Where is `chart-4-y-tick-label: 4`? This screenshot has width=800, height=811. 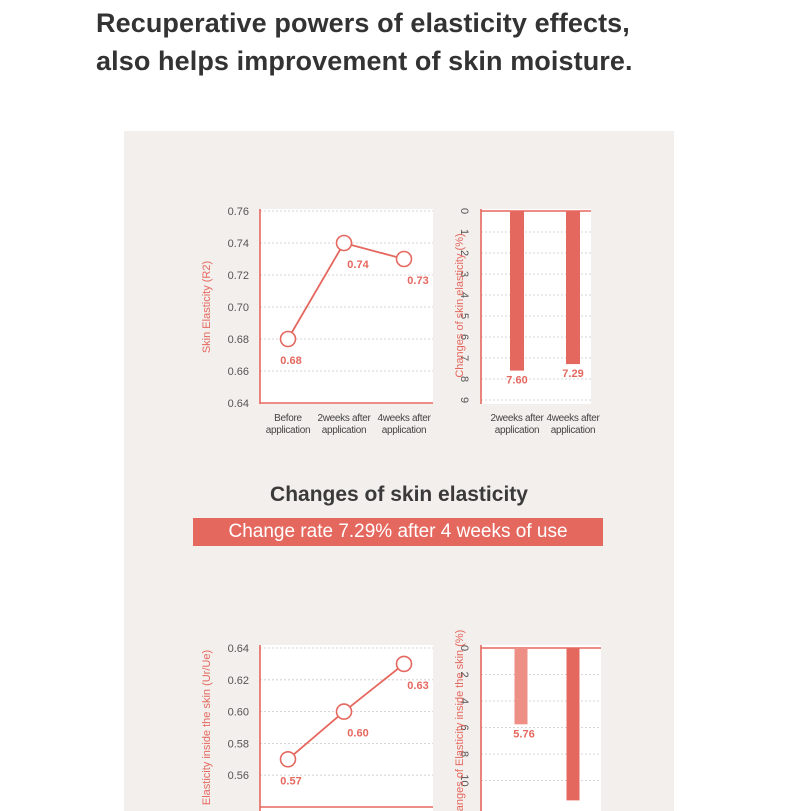
chart-4-y-tick-label: 4 is located at coordinates (464, 701).